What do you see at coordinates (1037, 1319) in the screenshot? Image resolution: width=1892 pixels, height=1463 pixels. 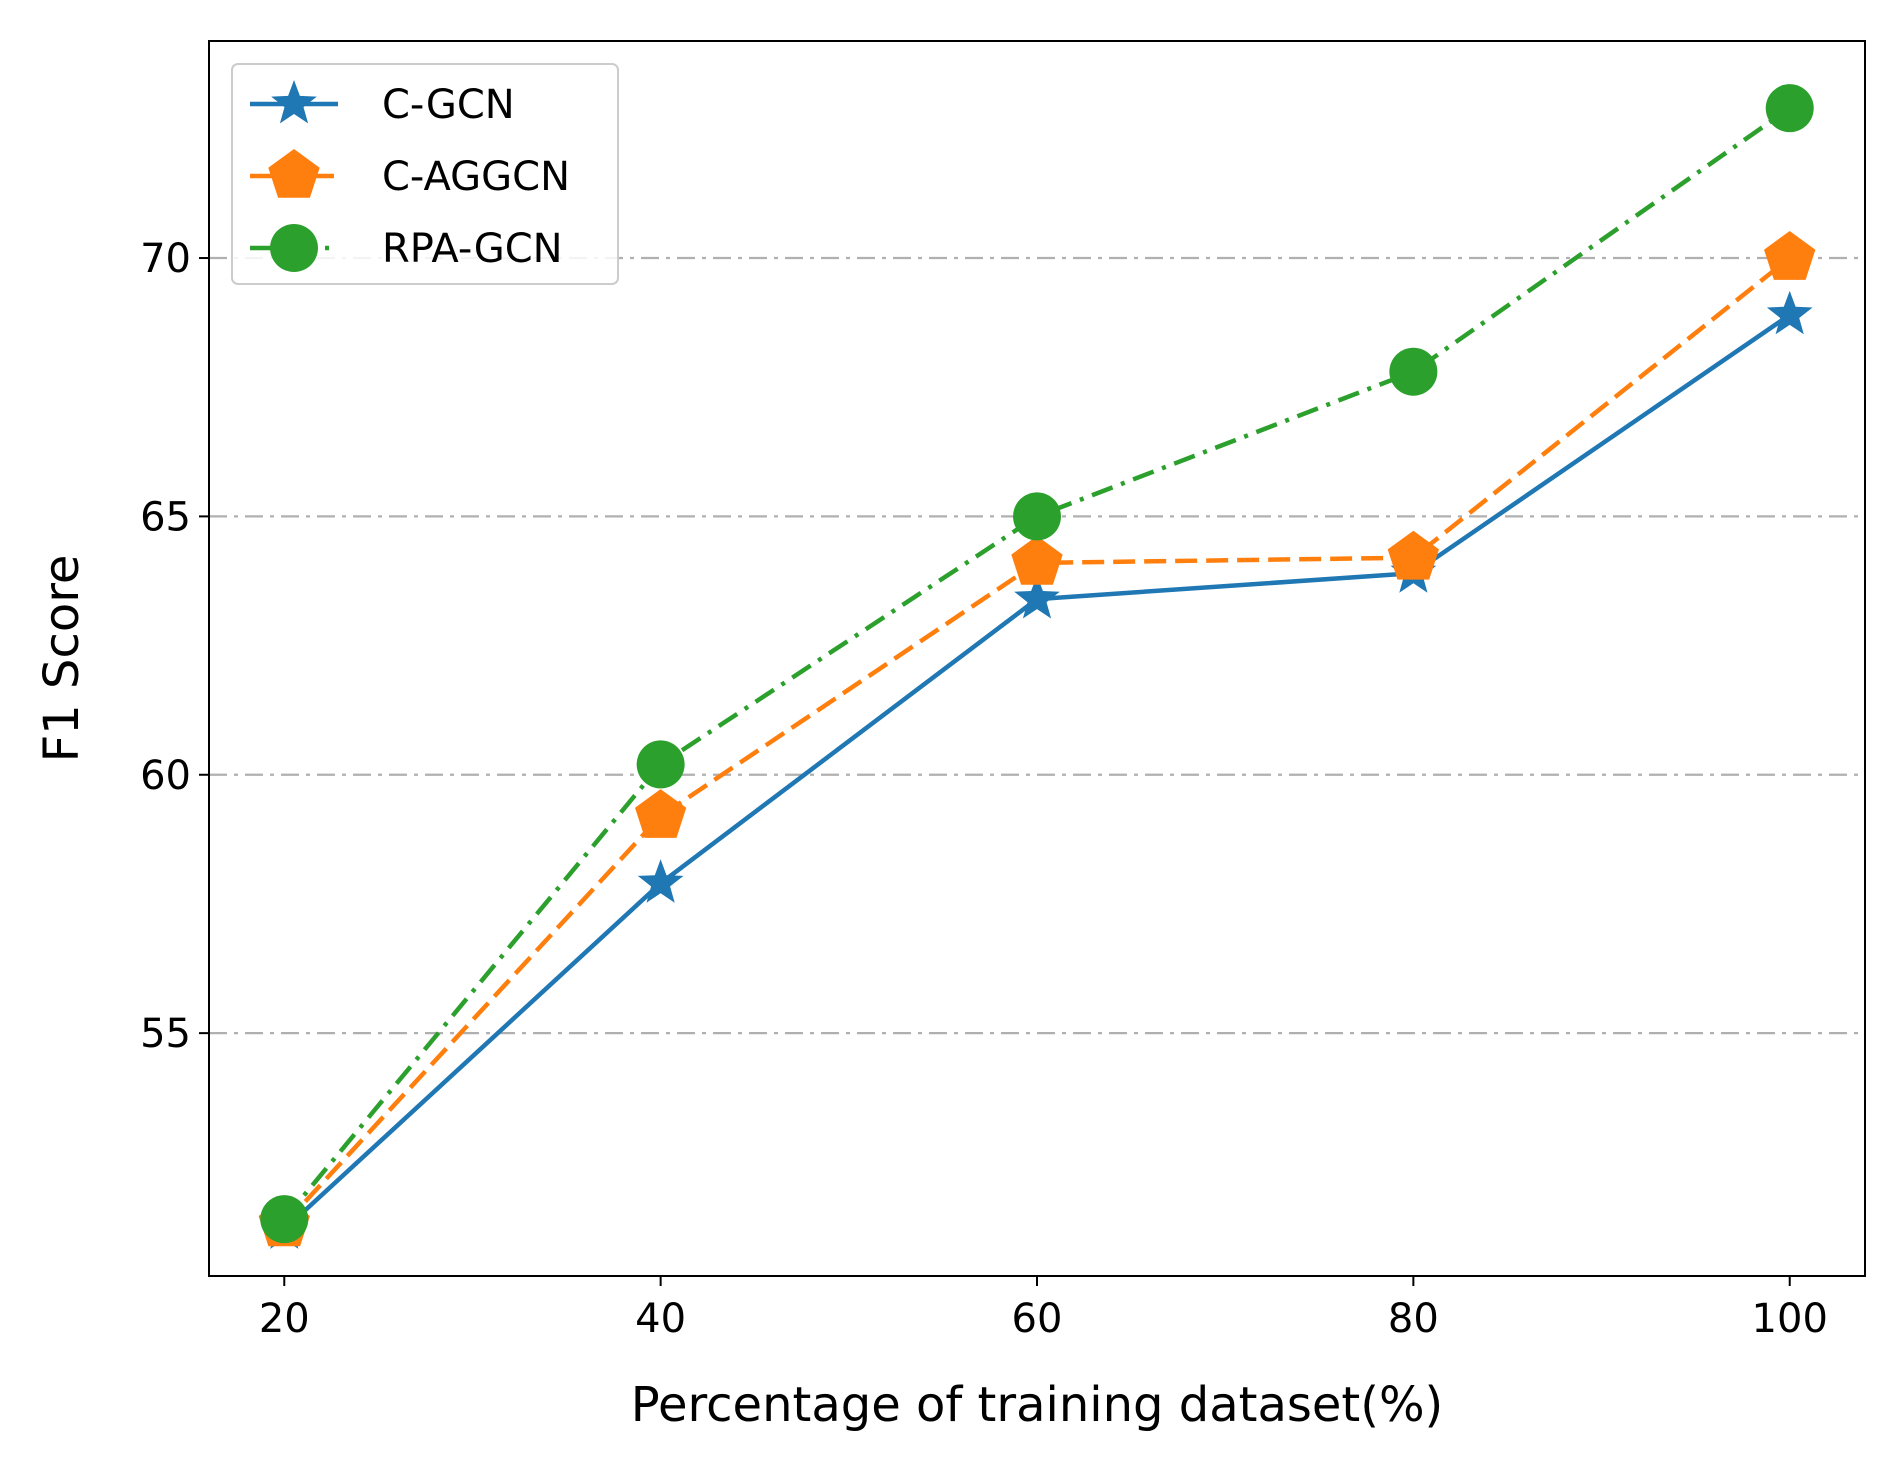 I see `x-tick-label: 60` at bounding box center [1037, 1319].